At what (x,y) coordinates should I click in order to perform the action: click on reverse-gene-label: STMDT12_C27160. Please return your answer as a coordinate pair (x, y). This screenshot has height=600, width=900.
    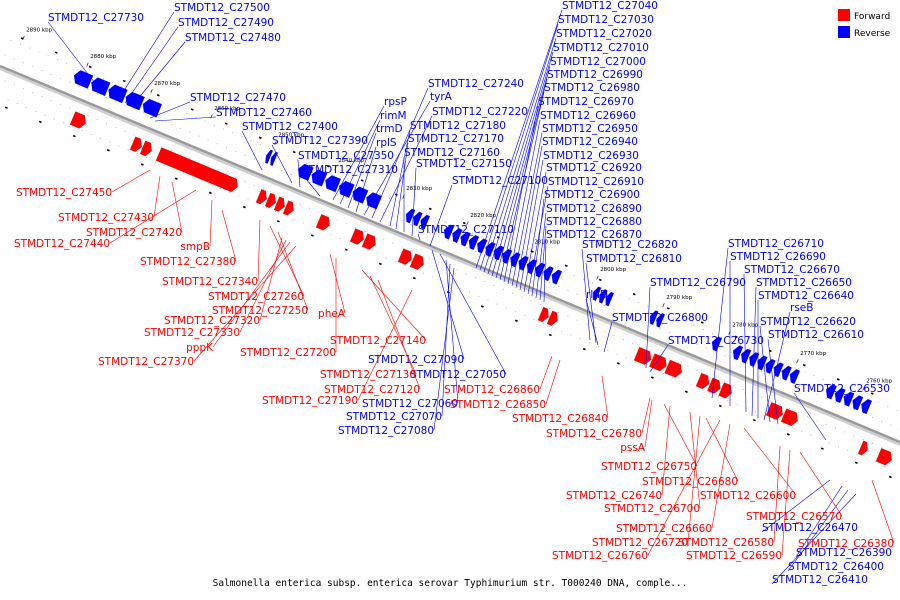
    Looking at the image, I should click on (452, 153).